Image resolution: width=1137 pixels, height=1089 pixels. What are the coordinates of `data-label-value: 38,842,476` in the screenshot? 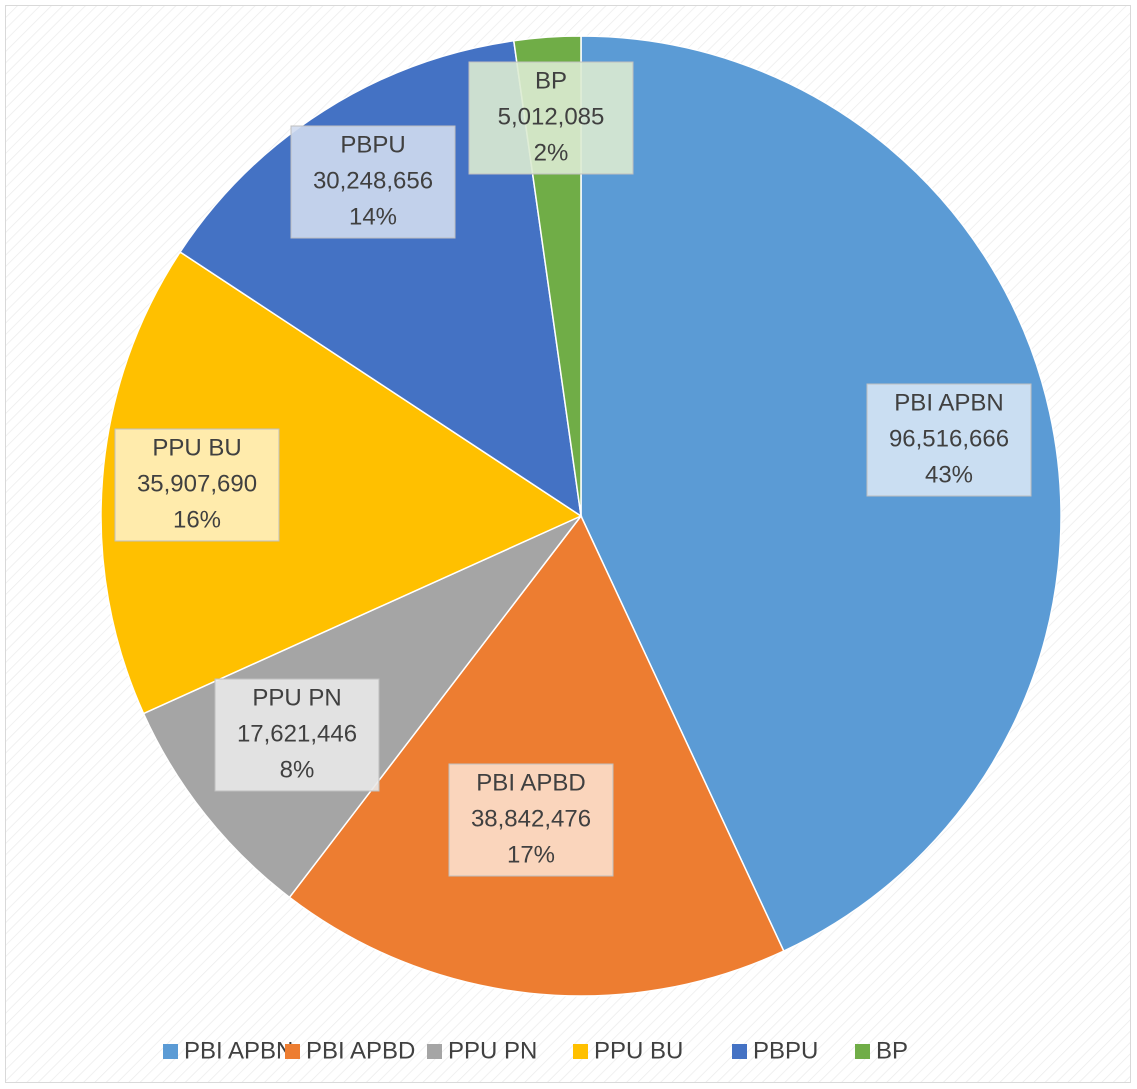 It's located at (531, 818).